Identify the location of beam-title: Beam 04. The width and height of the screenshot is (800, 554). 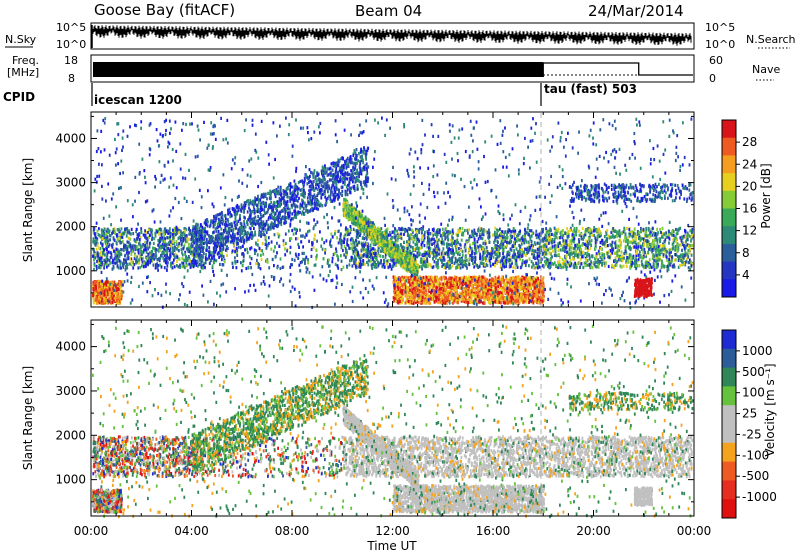
(388, 11).